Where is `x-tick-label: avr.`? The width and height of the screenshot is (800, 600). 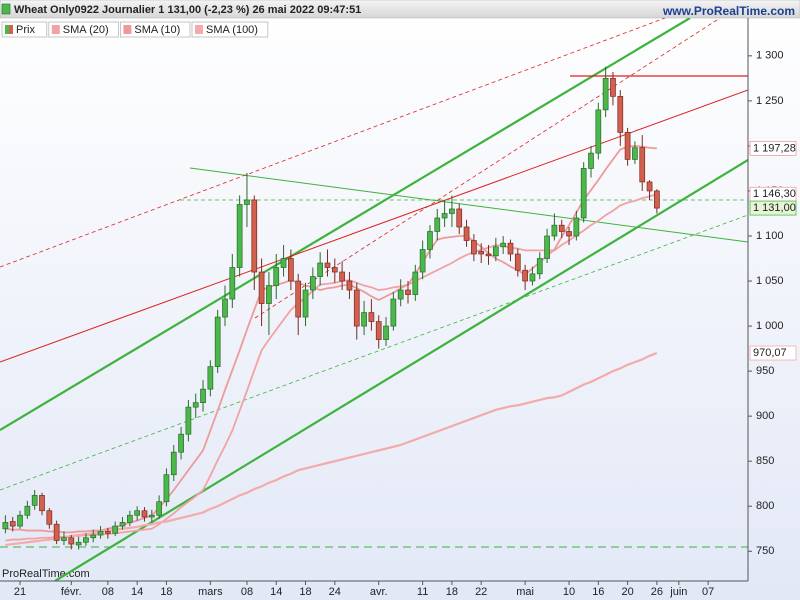
x-tick-label: avr. is located at coordinates (379, 592).